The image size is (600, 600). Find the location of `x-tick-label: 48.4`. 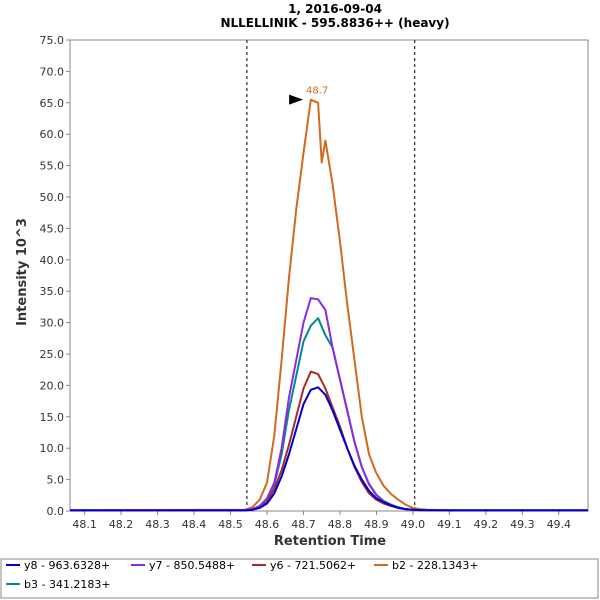

x-tick-label: 48.4 is located at coordinates (194, 524).